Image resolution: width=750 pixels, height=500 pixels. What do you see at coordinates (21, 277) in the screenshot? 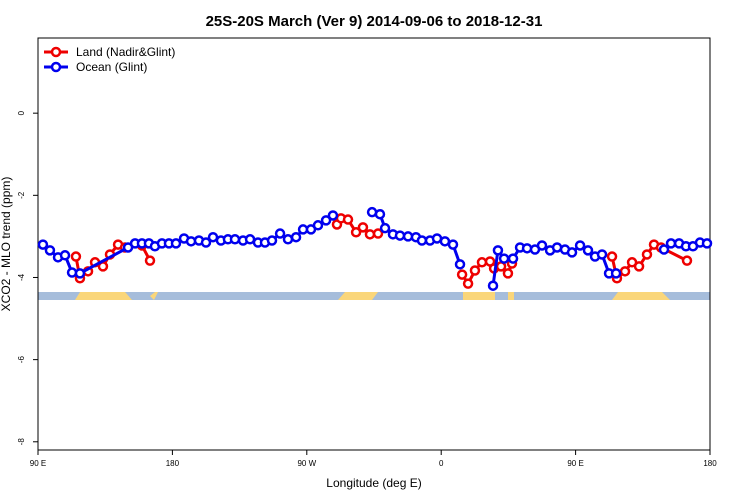
I see `y-tick-label: -4` at bounding box center [21, 277].